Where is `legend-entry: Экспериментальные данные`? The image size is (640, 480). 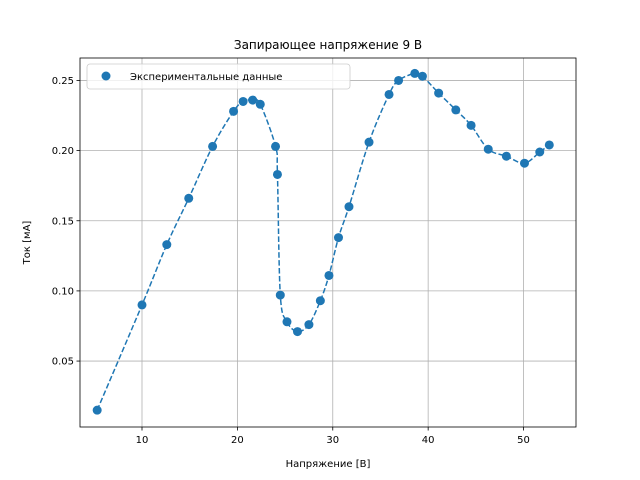
legend-entry: Экспериментальные данные is located at coordinates (206, 77).